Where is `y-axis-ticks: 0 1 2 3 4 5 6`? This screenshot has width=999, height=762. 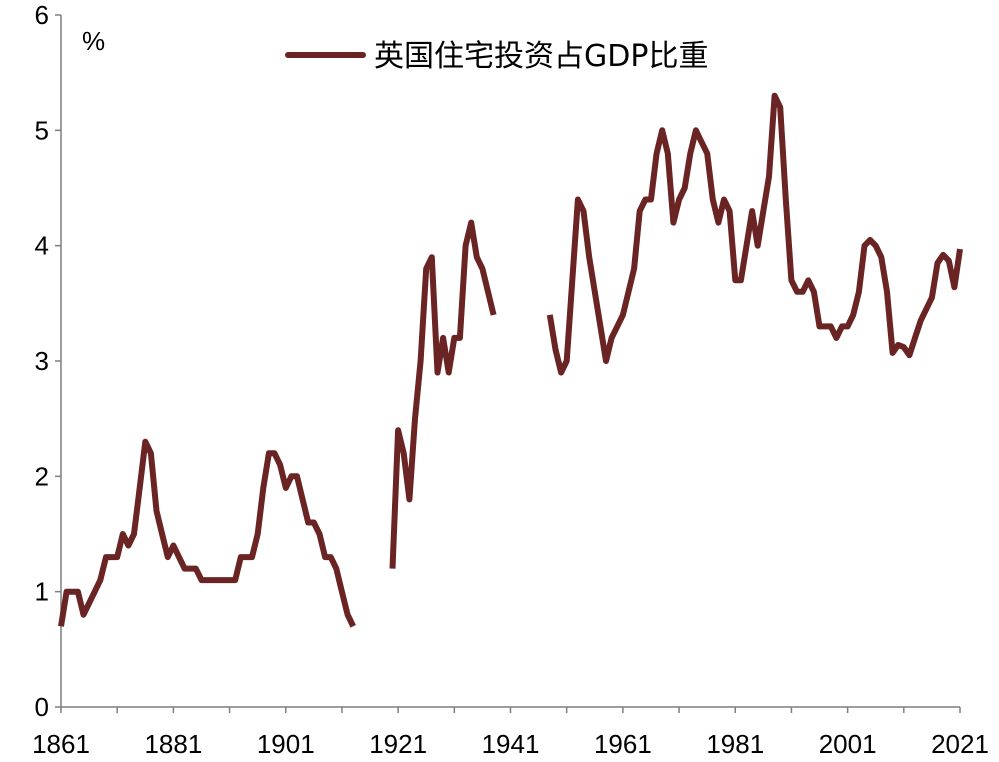
y-axis-ticks: 0 1 2 3 4 5 6 is located at coordinates (48, 361).